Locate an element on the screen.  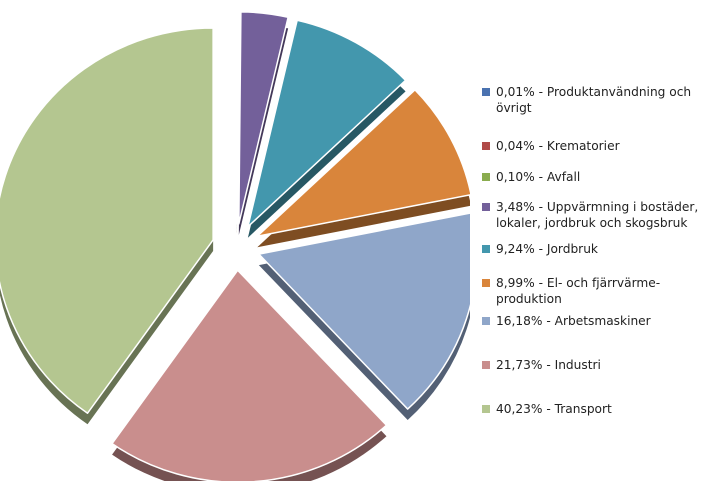
legend-item-krematorier: 0,04% - Krematorier is located at coordinates (602, 146).